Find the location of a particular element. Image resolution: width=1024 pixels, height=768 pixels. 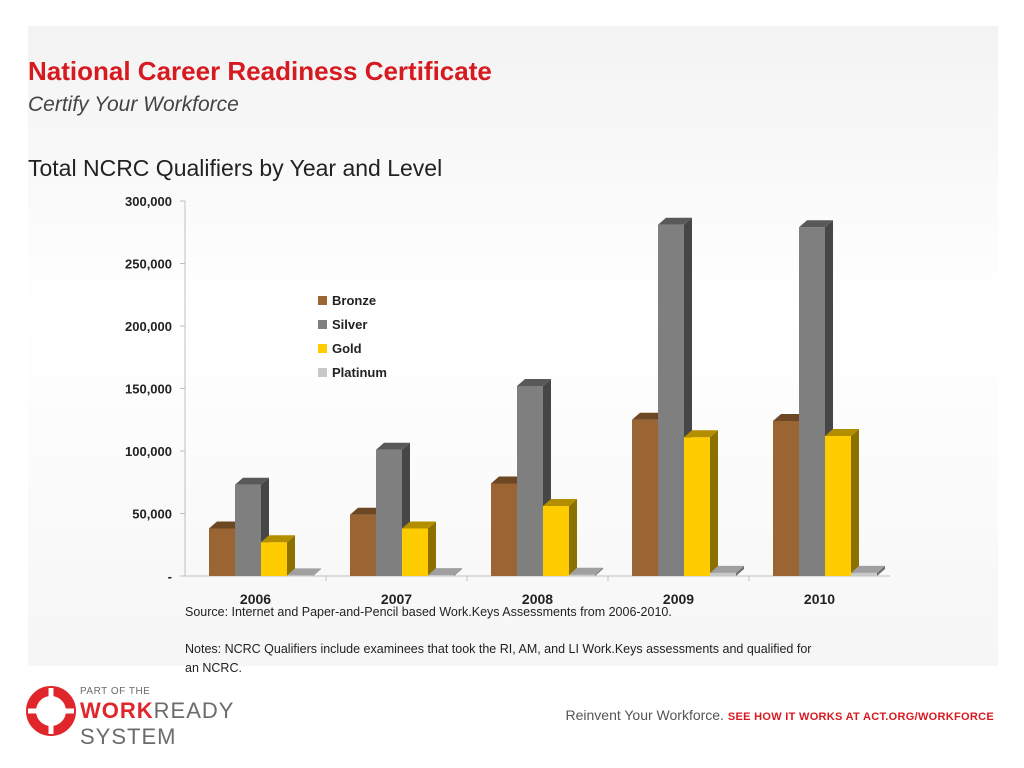

bar-silver-2008 is located at coordinates (530, 481).